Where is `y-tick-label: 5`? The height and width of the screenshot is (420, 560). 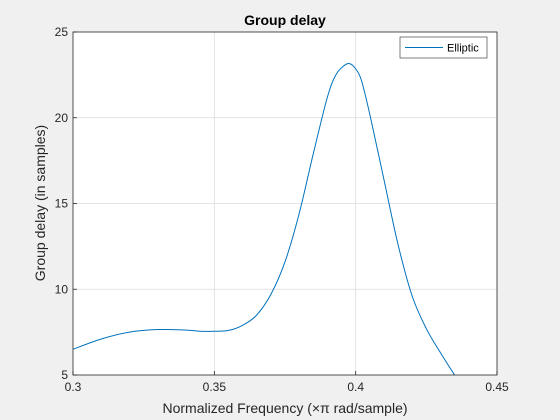
y-tick-label: 5 is located at coordinates (64, 375).